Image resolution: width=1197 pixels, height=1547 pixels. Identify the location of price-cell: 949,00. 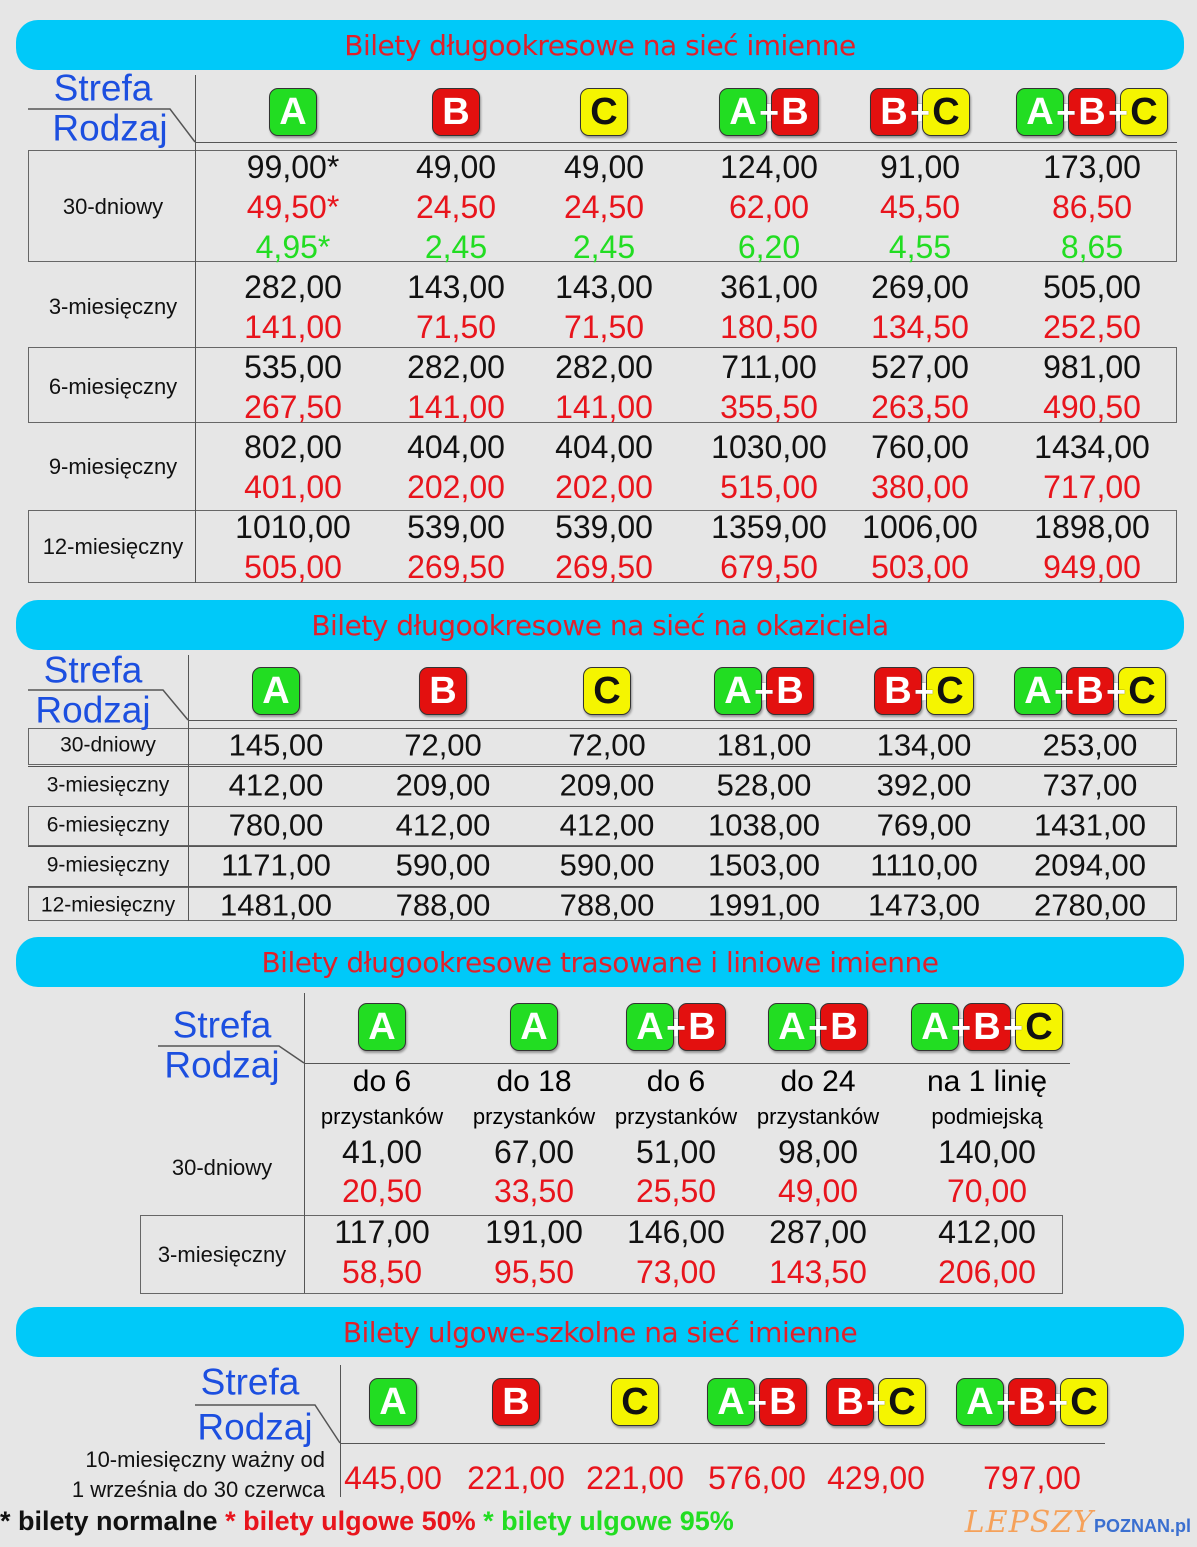
(1092, 567).